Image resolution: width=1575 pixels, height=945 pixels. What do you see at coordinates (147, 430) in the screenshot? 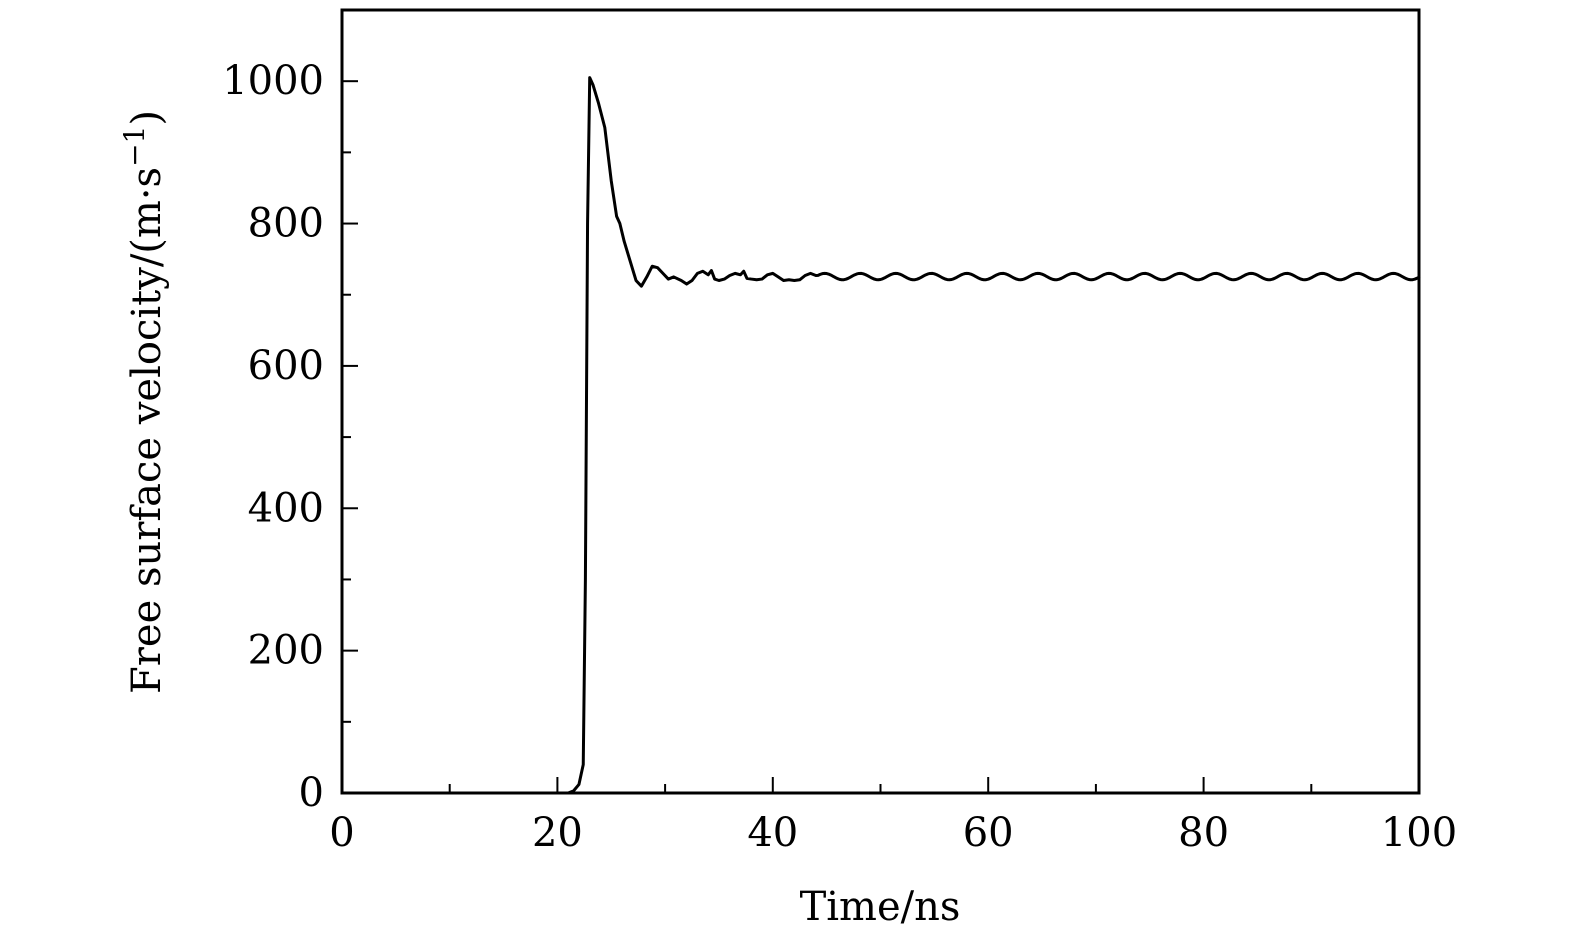
I see `y-axis-title-main: Free surface velocity/(m·s` at bounding box center [147, 430].